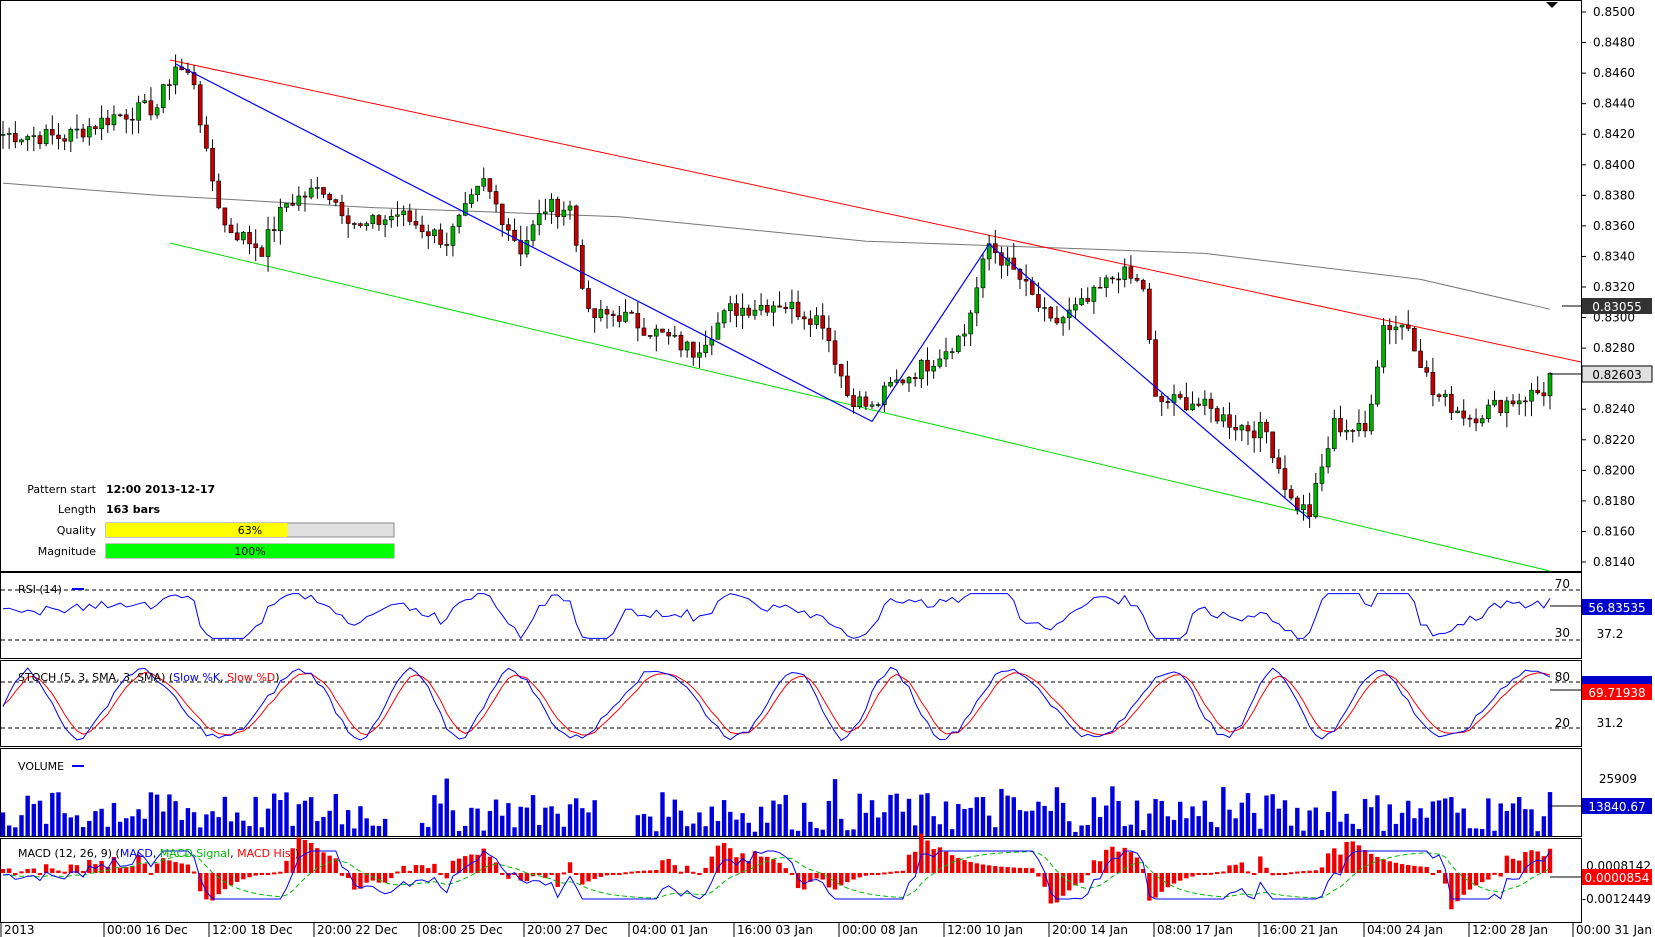  I want to click on price-tick-label: 0.8400, so click(1614, 165).